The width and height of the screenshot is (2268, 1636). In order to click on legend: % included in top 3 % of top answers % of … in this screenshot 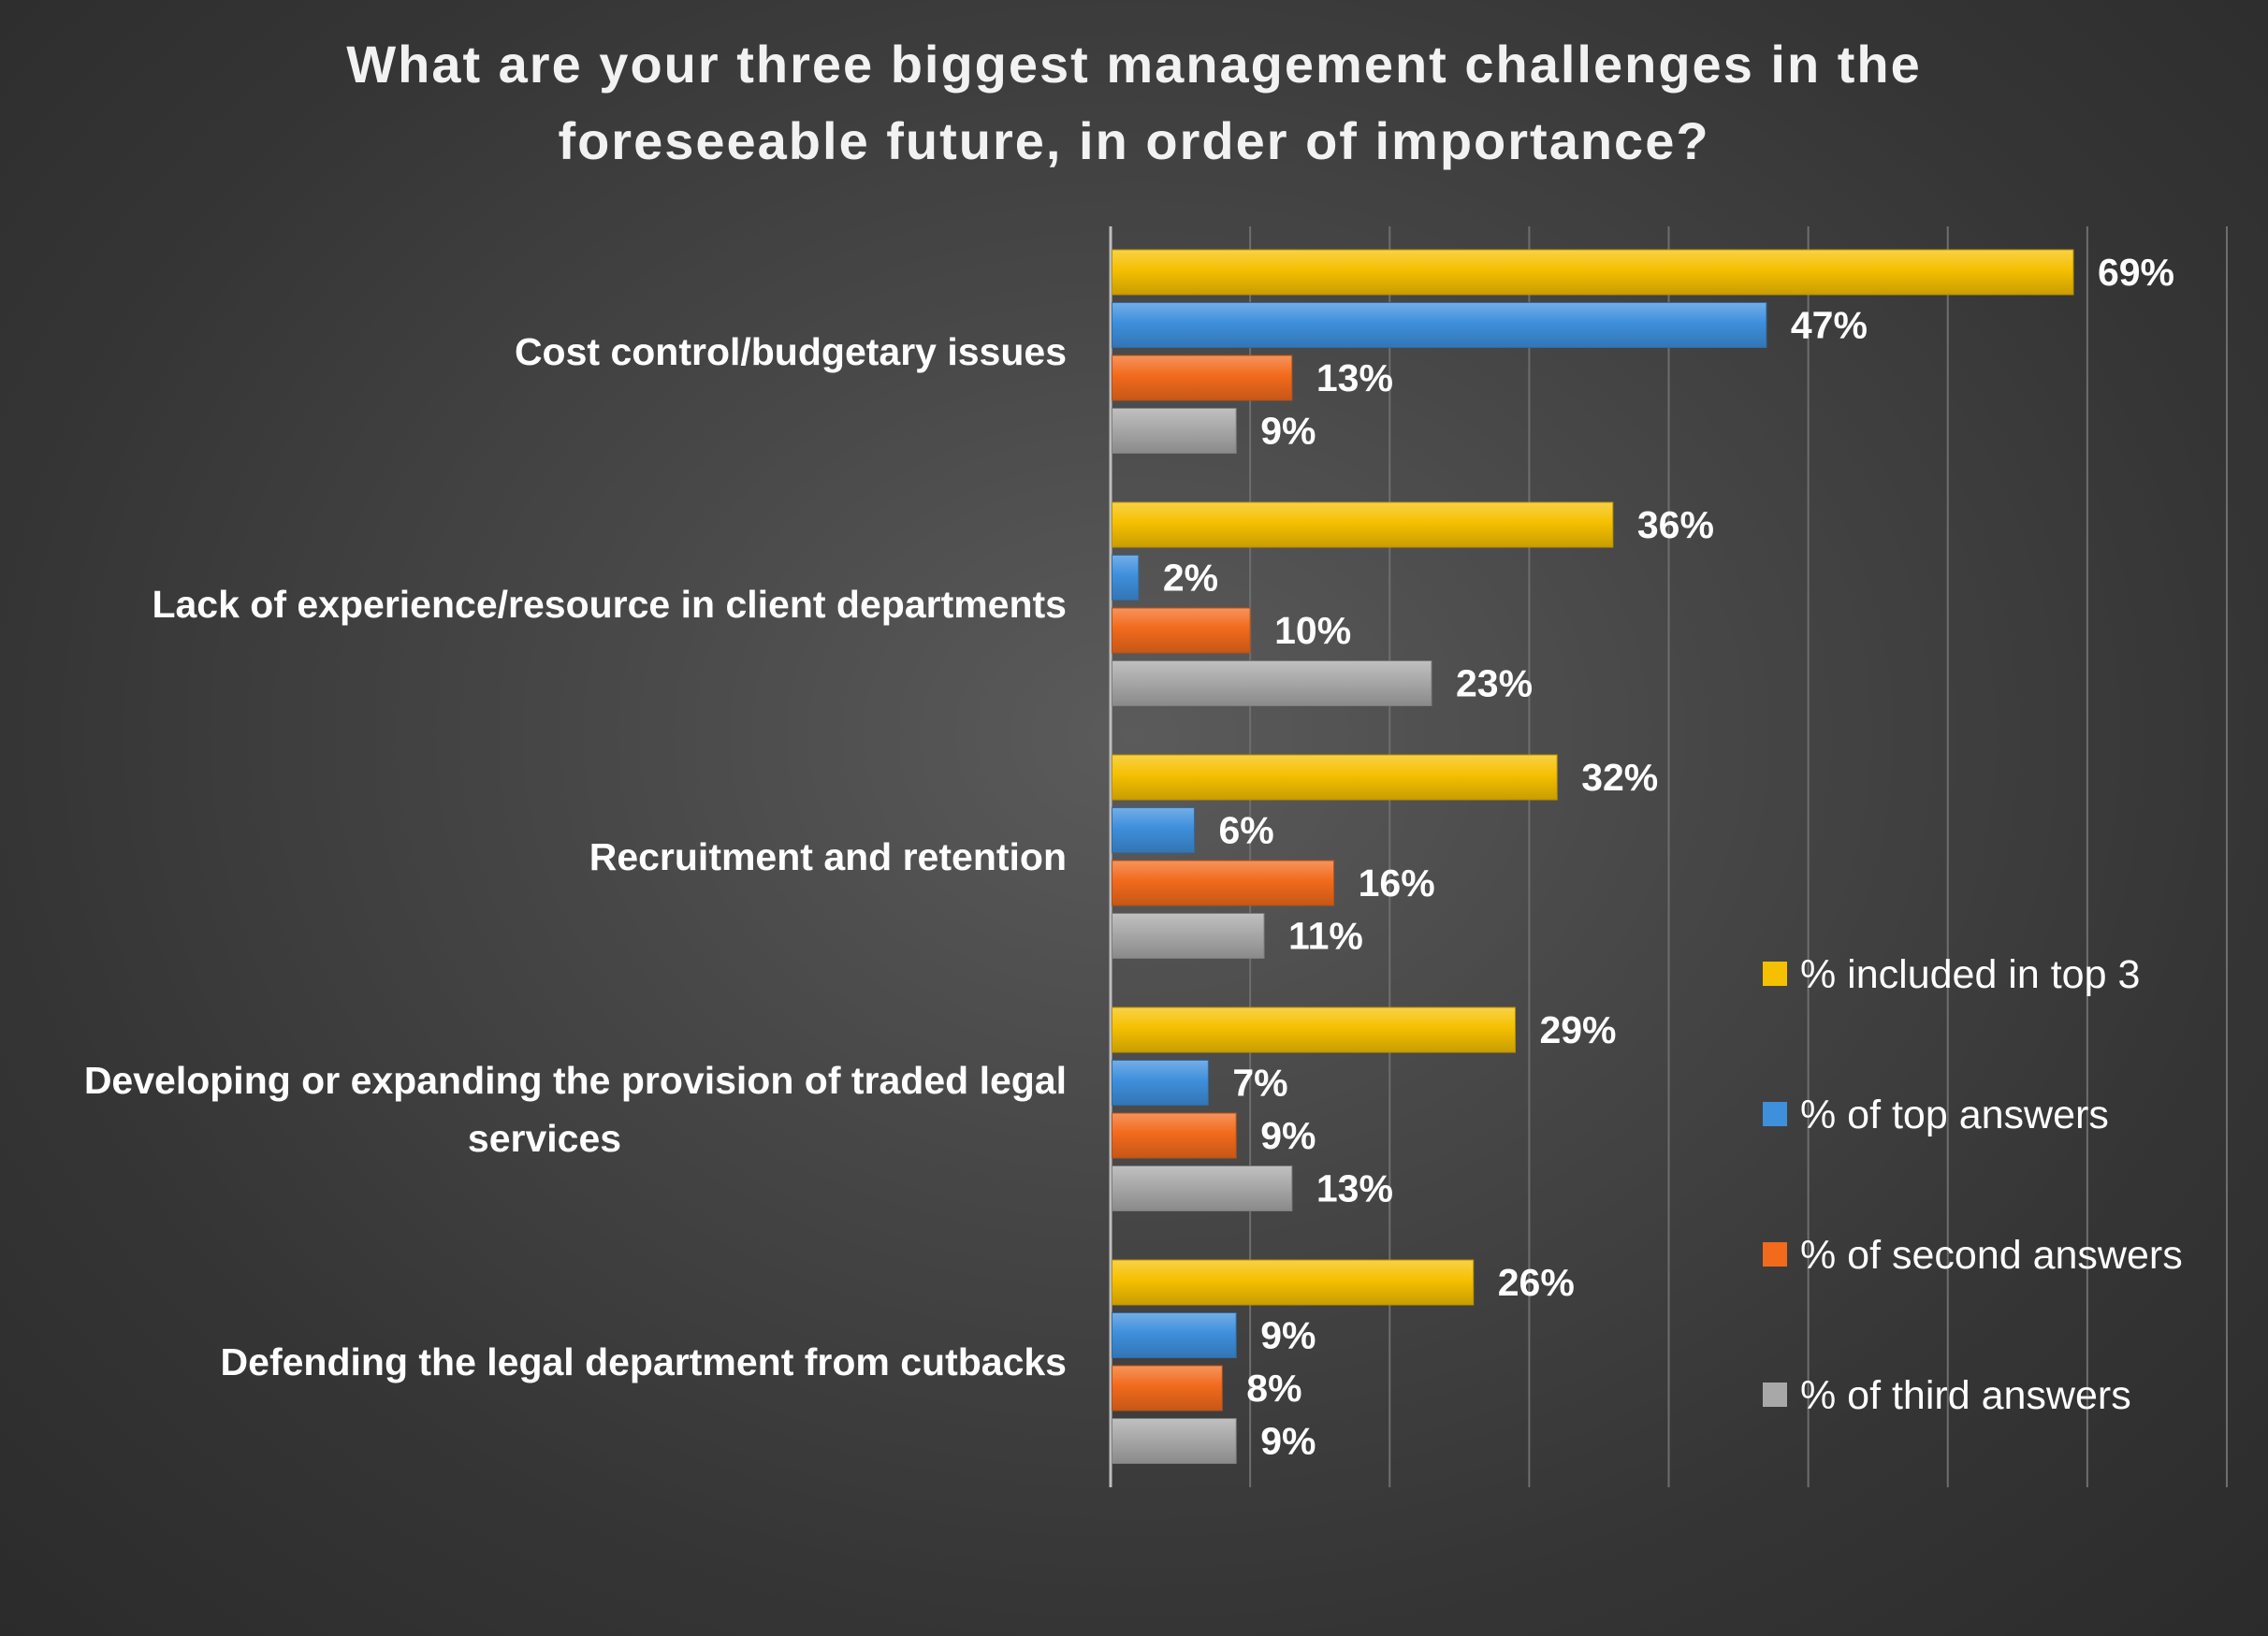, I will do `click(1973, 1185)`.